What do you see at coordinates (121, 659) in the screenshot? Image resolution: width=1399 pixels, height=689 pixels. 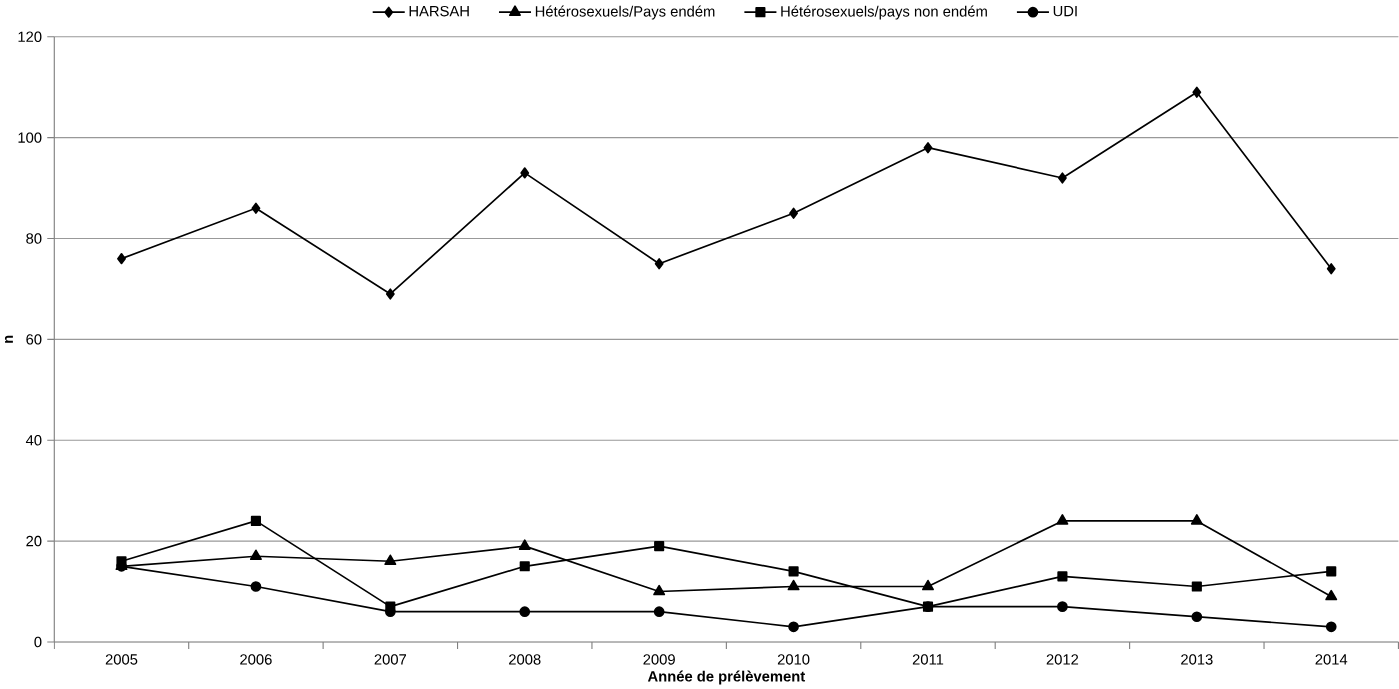 I see `x-tick-label: 2005` at bounding box center [121, 659].